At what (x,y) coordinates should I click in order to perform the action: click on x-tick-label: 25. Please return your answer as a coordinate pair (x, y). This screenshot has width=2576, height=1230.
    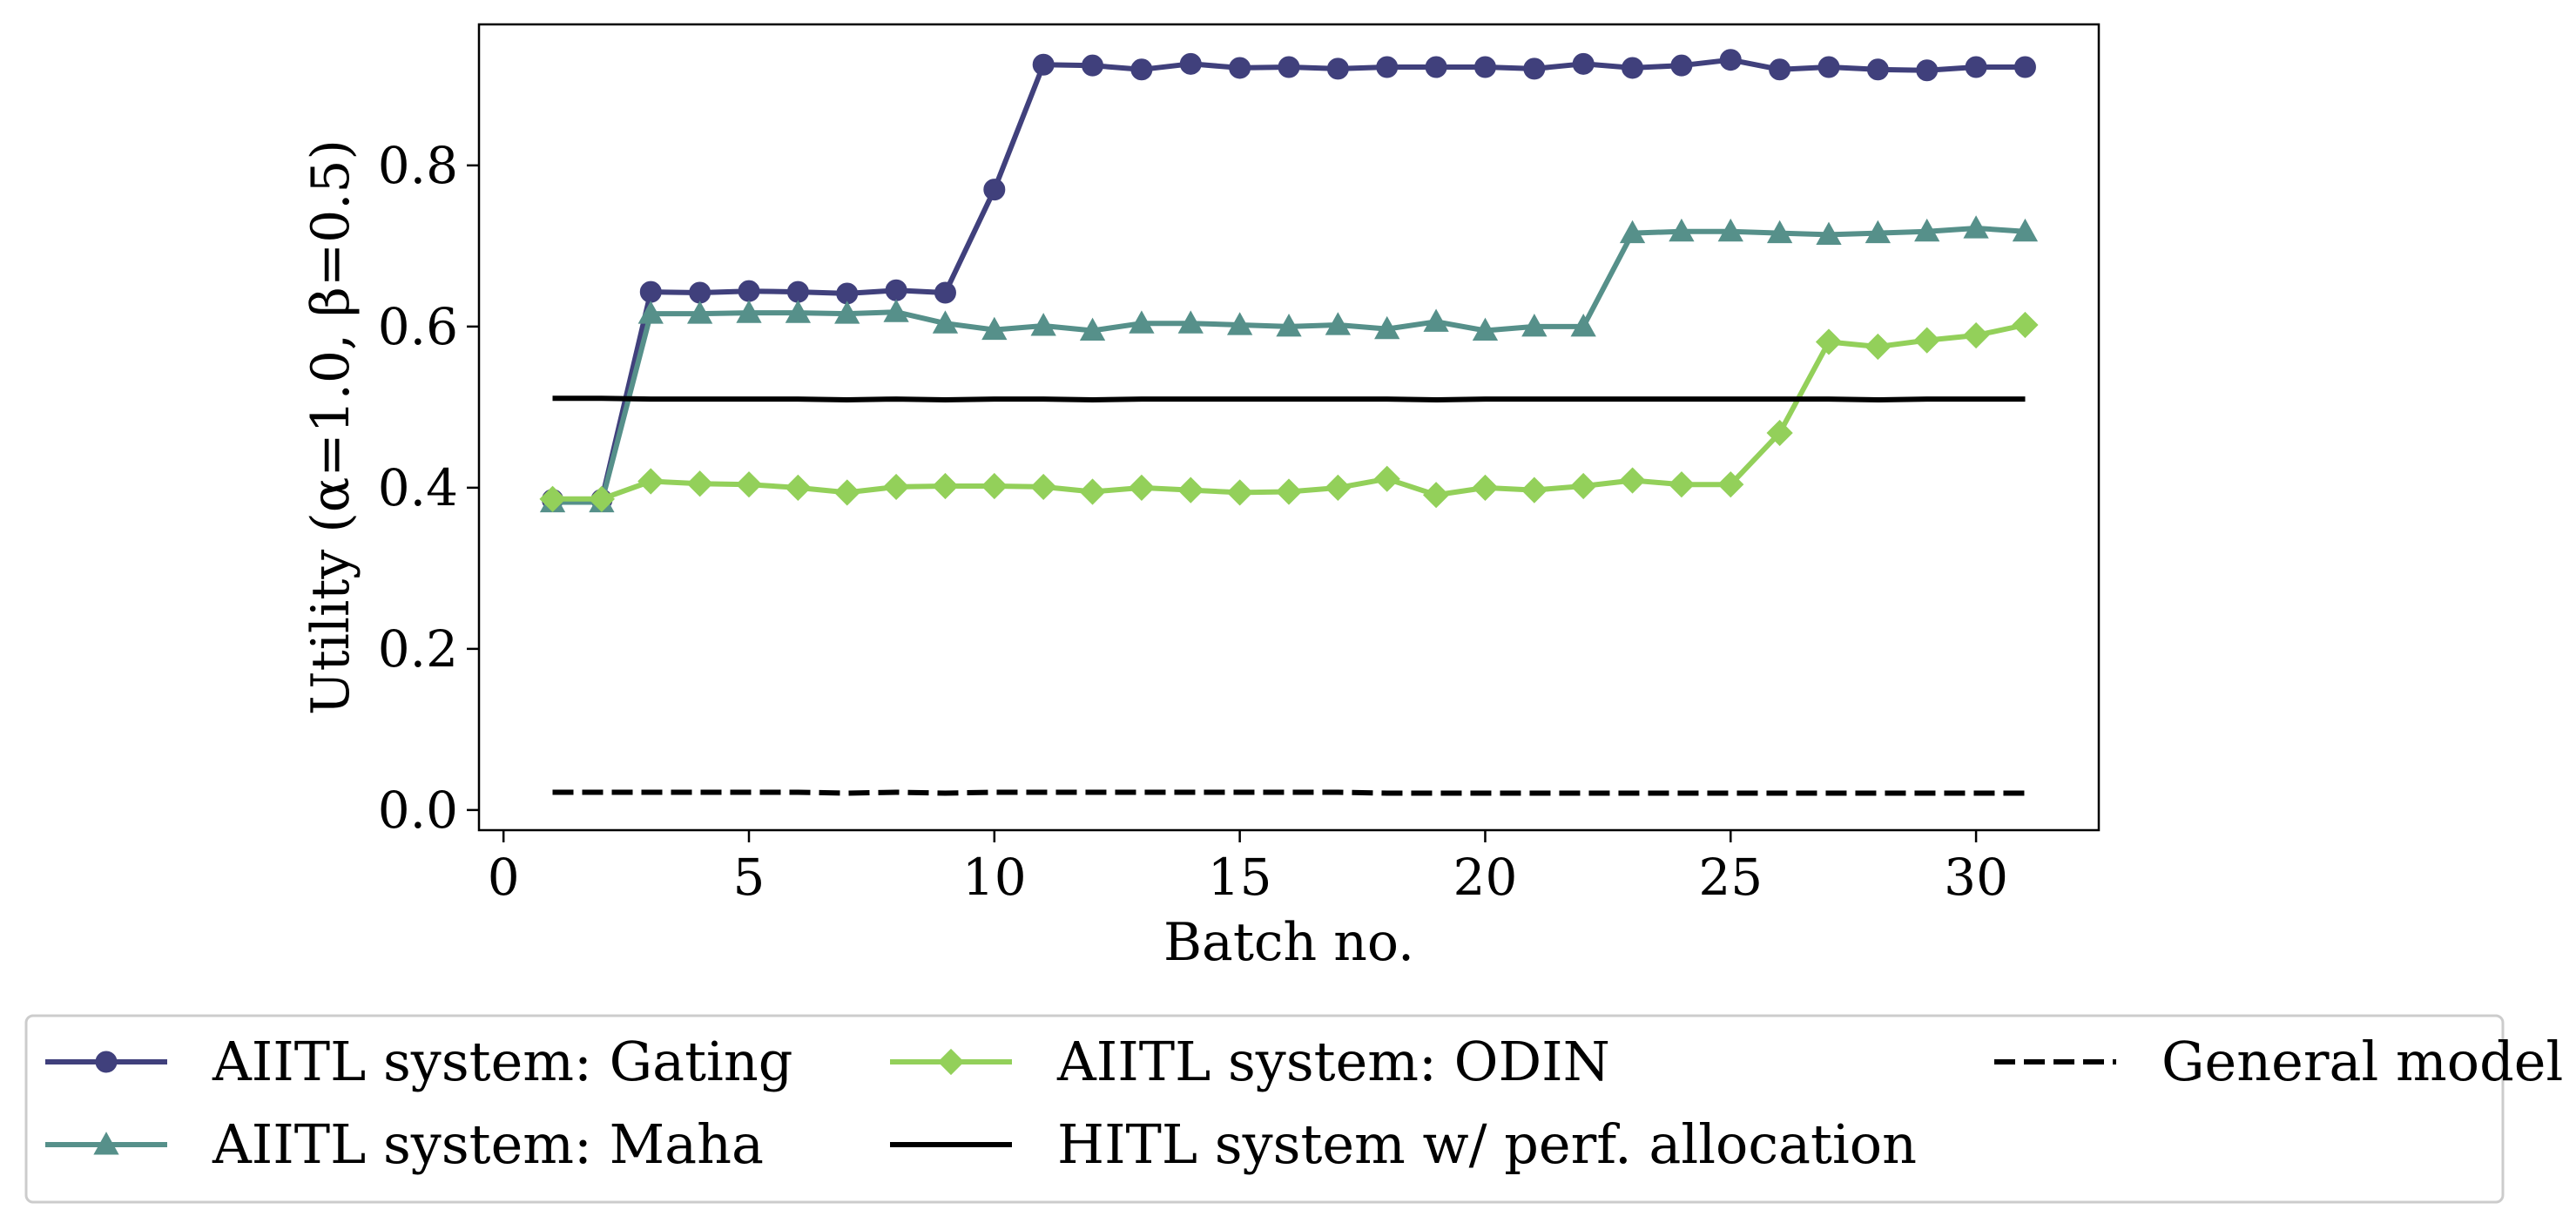
    Looking at the image, I should click on (1731, 877).